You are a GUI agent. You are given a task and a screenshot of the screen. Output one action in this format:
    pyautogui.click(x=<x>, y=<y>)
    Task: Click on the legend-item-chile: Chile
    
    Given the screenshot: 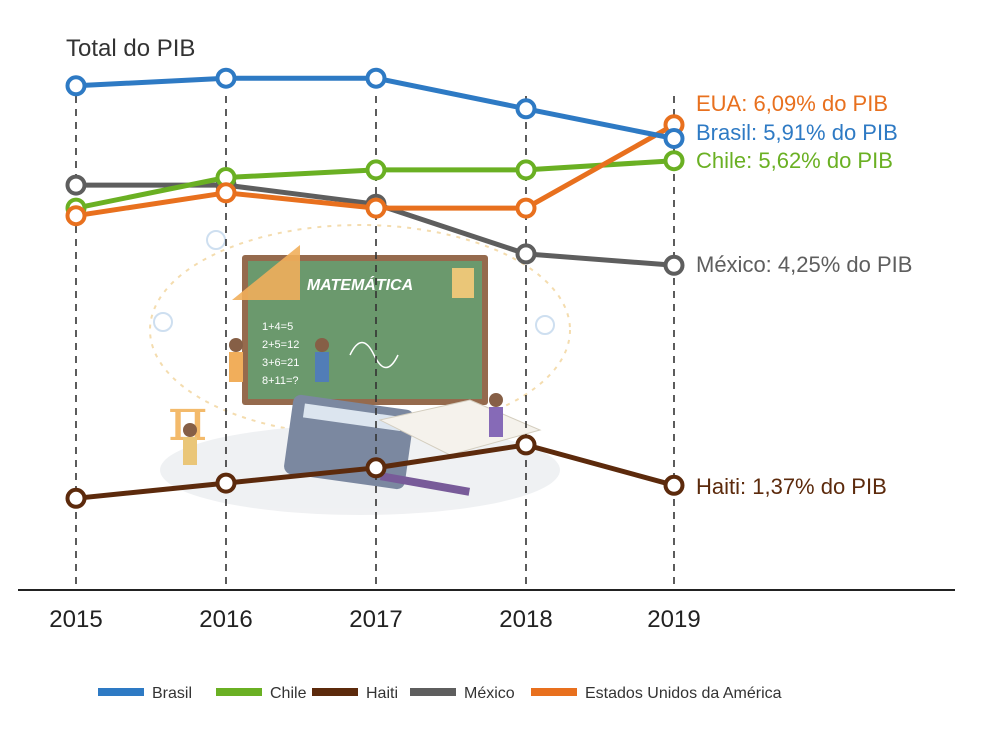 What is the action you would take?
    pyautogui.click(x=261, y=693)
    